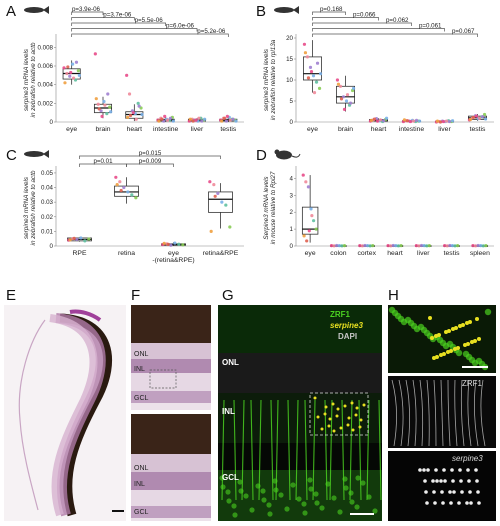 This screenshot has height=526, width=500. What do you see at coordinates (141, 468) in the screenshot?
I see `layer-label-onl-f2: ONL` at bounding box center [141, 468].